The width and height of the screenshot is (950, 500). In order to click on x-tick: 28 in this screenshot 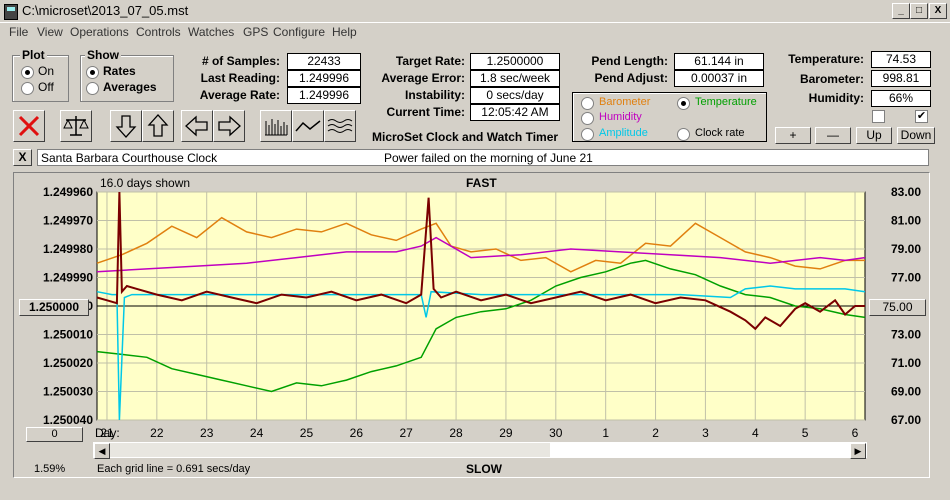, I will do `click(456, 433)`.